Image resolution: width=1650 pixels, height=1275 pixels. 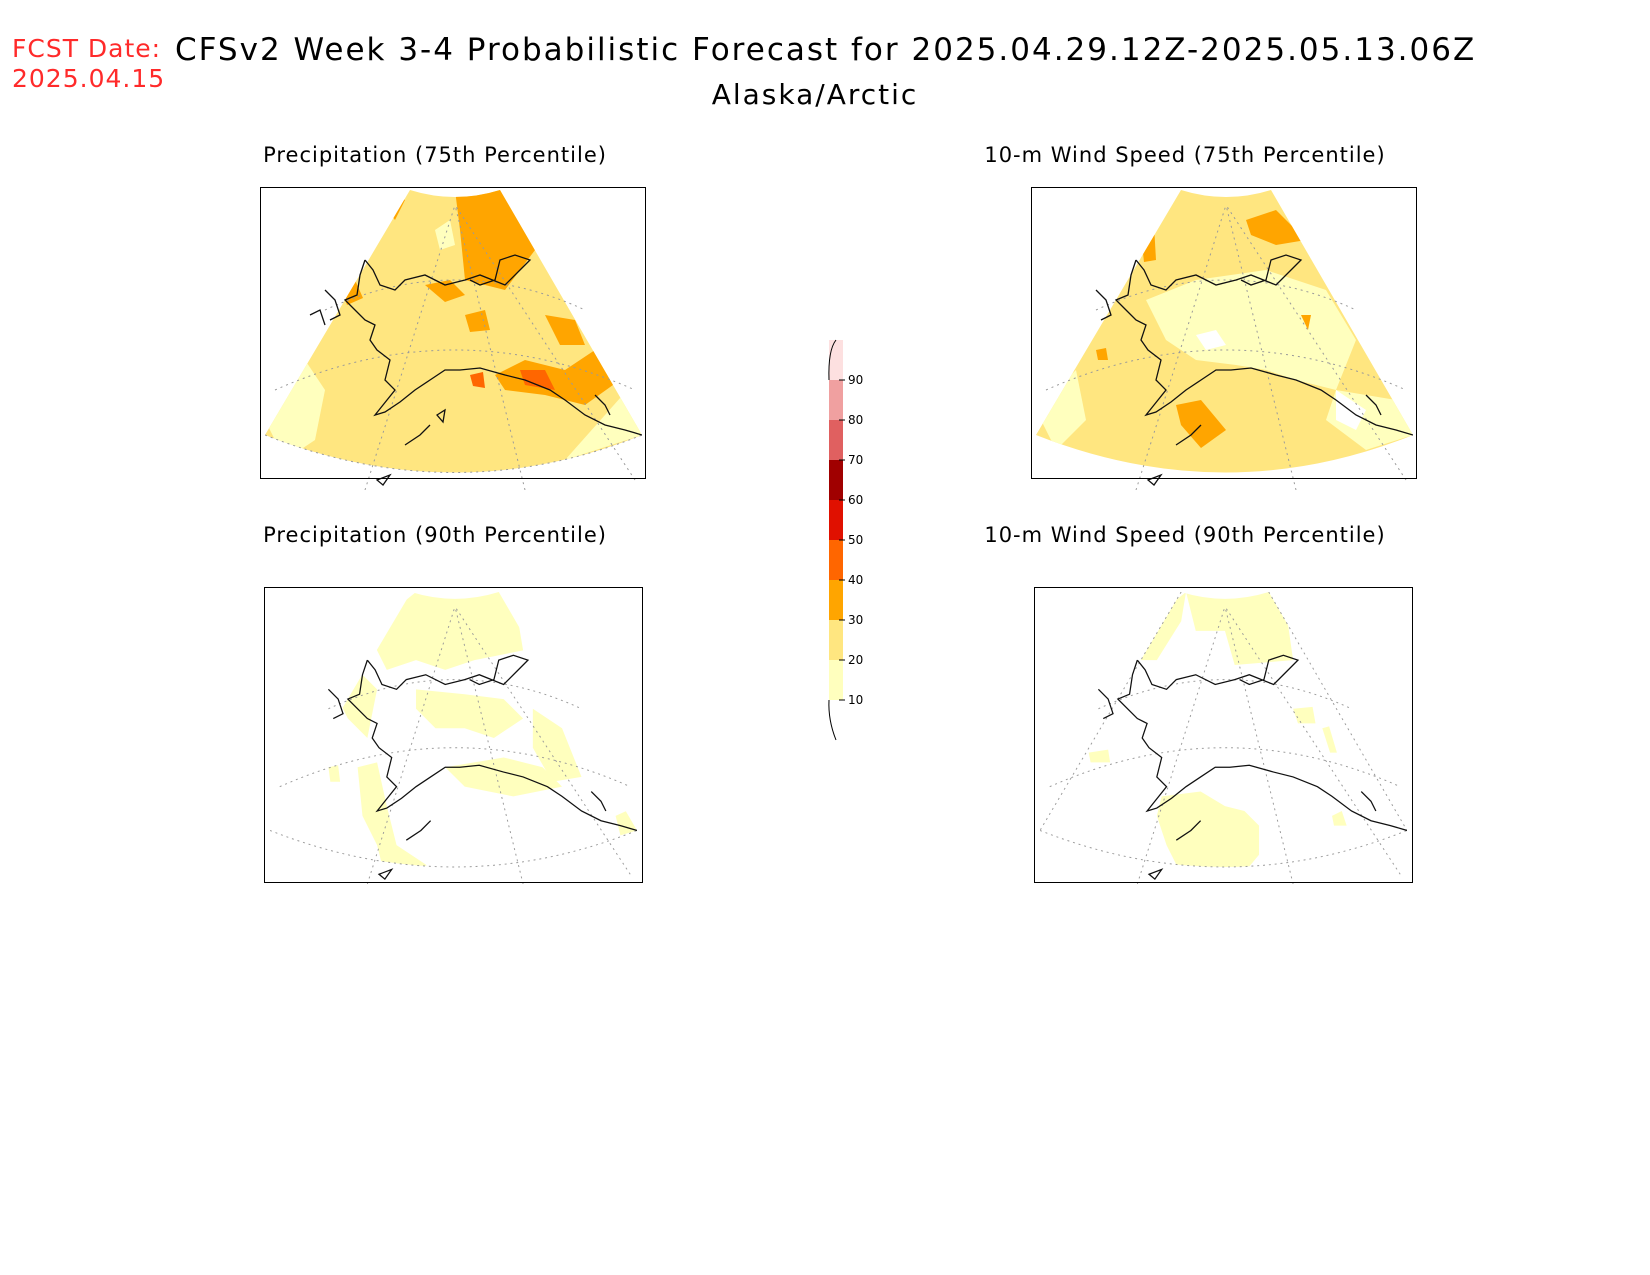 I want to click on frame-wind90, so click(x=1223, y=735).